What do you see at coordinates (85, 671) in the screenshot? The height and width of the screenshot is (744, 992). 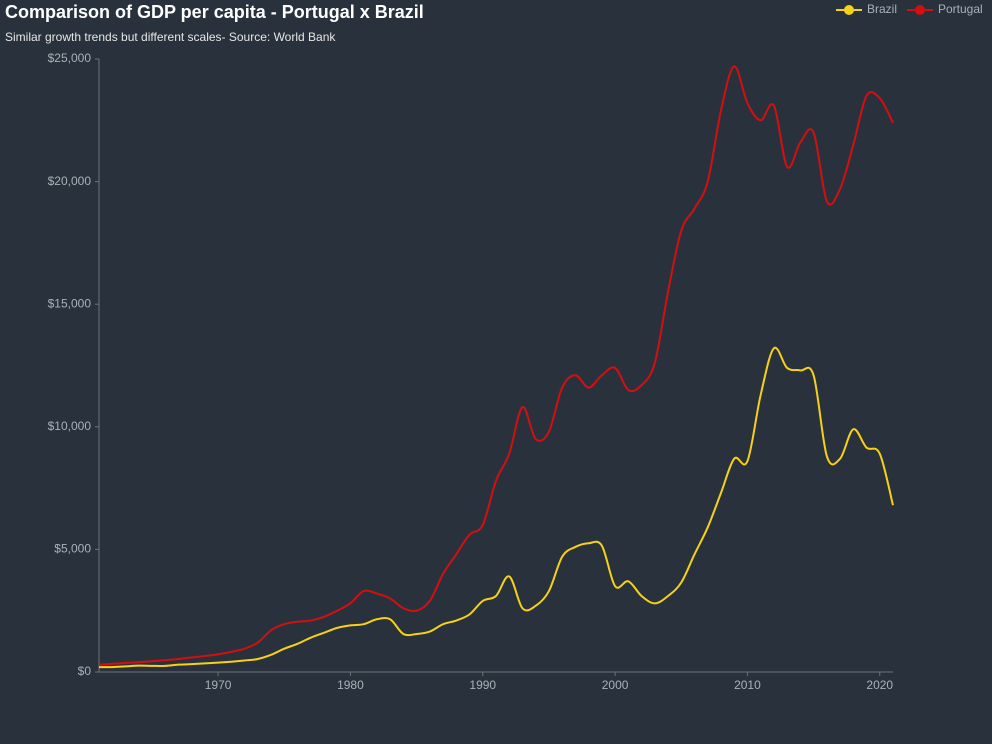 I see `y-tick-label: $0` at bounding box center [85, 671].